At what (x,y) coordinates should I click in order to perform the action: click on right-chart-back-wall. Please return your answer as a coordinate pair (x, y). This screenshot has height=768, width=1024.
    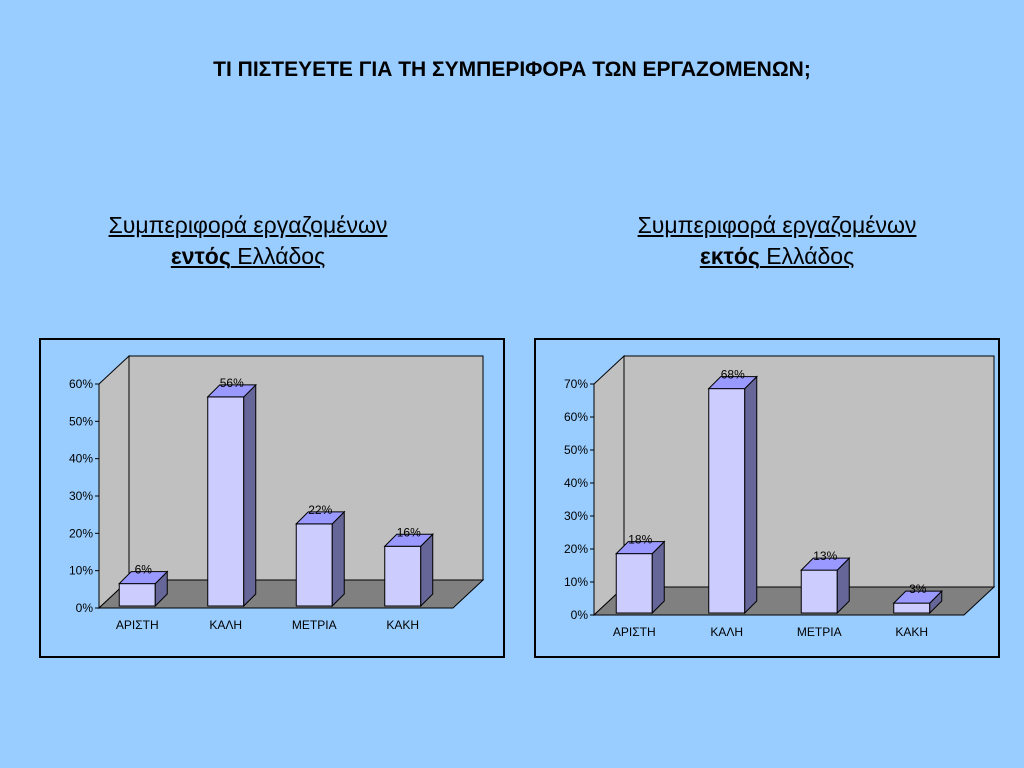
    Looking at the image, I should click on (809, 471).